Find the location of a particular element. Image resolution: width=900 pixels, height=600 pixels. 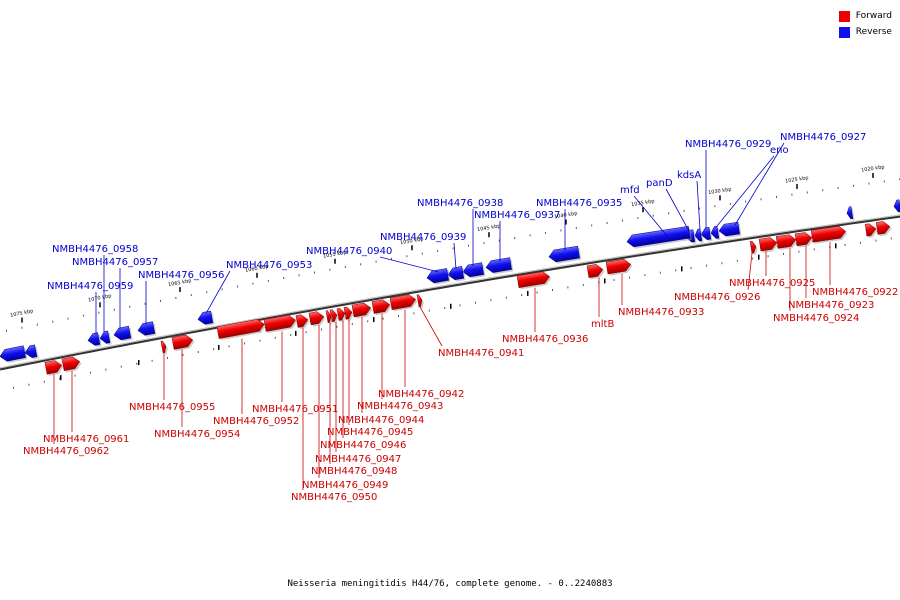

gene-label-NMBH4476_0959: NMBH4476_0959 is located at coordinates (90, 286).